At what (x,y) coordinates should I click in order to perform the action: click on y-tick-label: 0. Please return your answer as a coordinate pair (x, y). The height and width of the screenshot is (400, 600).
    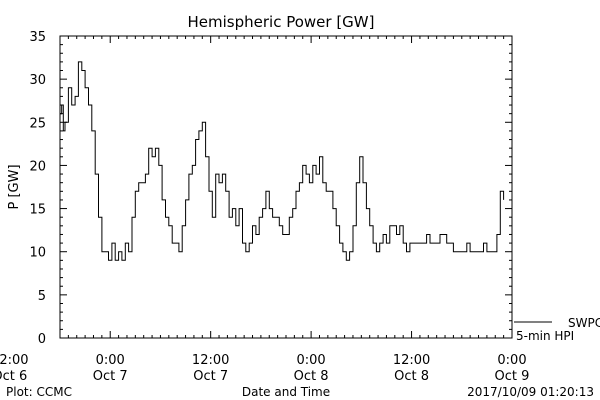
    Looking at the image, I should click on (42, 339).